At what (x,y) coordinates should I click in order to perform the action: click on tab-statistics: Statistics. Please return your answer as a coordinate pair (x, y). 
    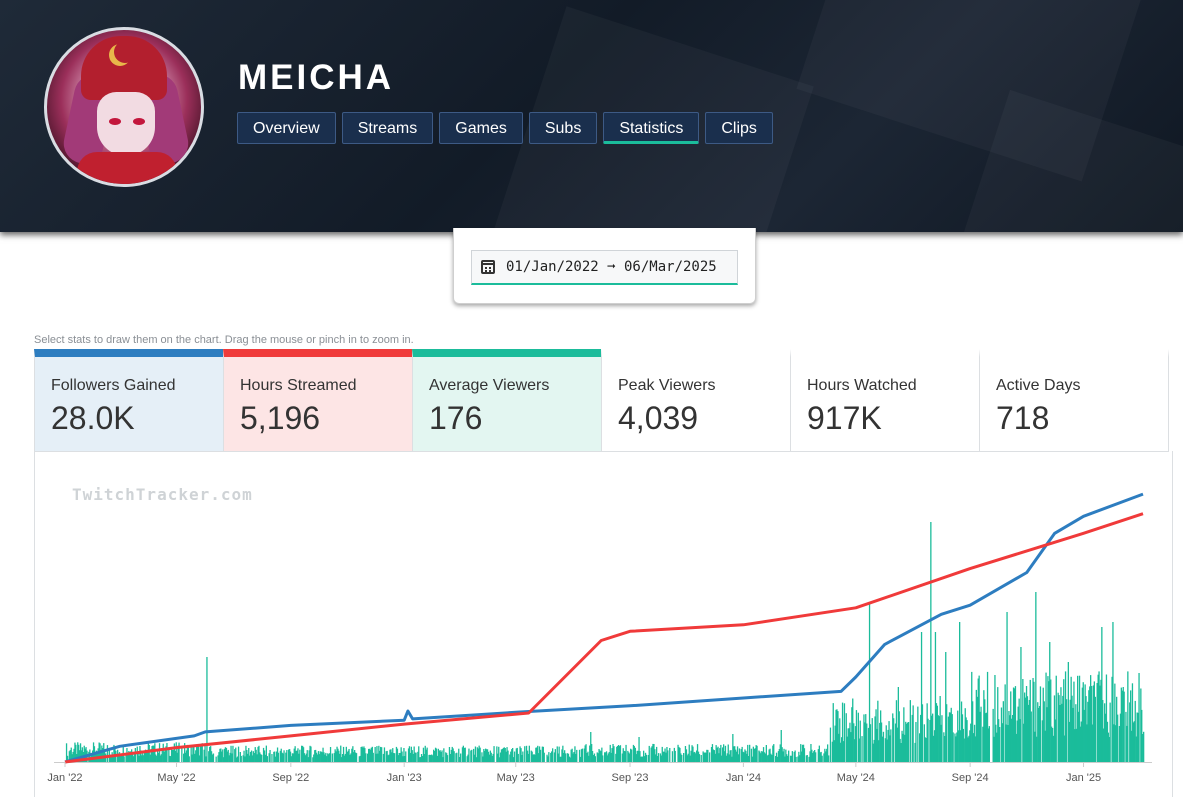
    Looking at the image, I should click on (651, 128).